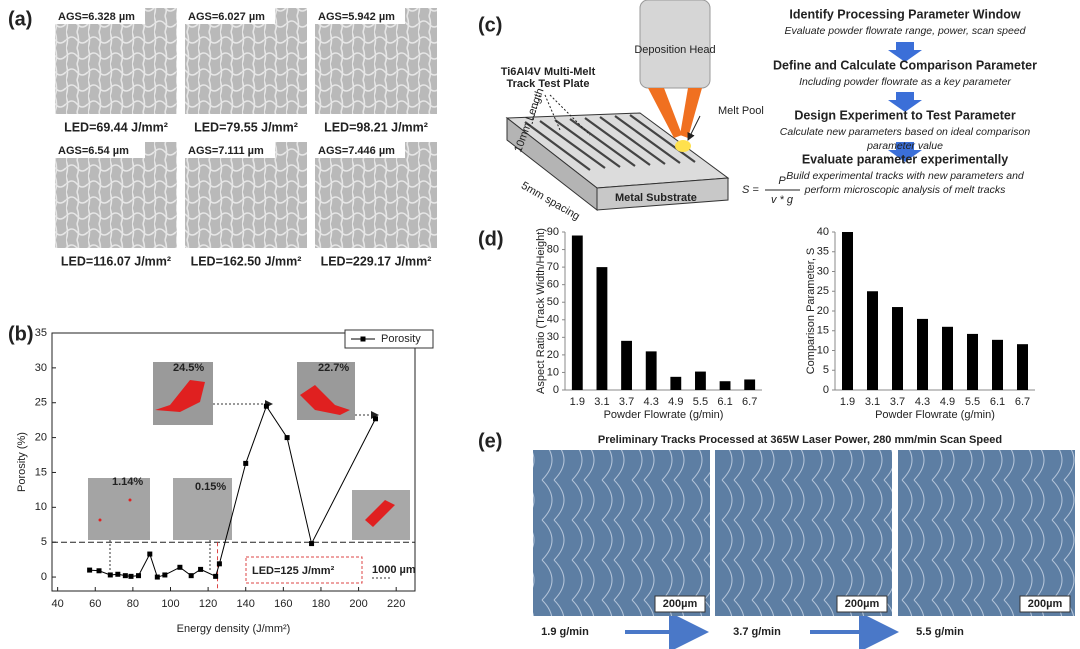  What do you see at coordinates (396, 604) in the screenshot?
I see `x-tick-label: 220` at bounding box center [396, 604].